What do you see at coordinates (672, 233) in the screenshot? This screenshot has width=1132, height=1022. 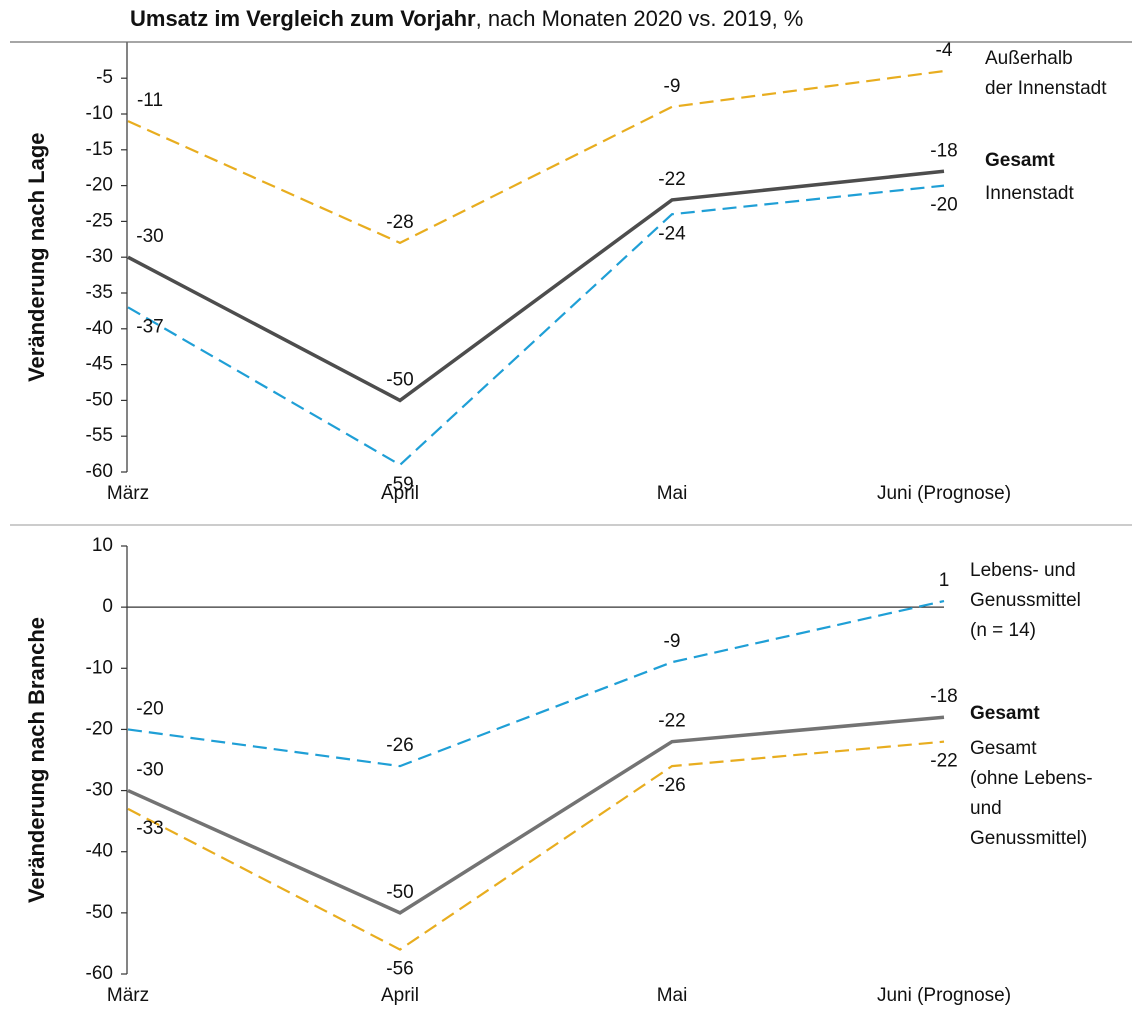 I see `data-label: -24` at bounding box center [672, 233].